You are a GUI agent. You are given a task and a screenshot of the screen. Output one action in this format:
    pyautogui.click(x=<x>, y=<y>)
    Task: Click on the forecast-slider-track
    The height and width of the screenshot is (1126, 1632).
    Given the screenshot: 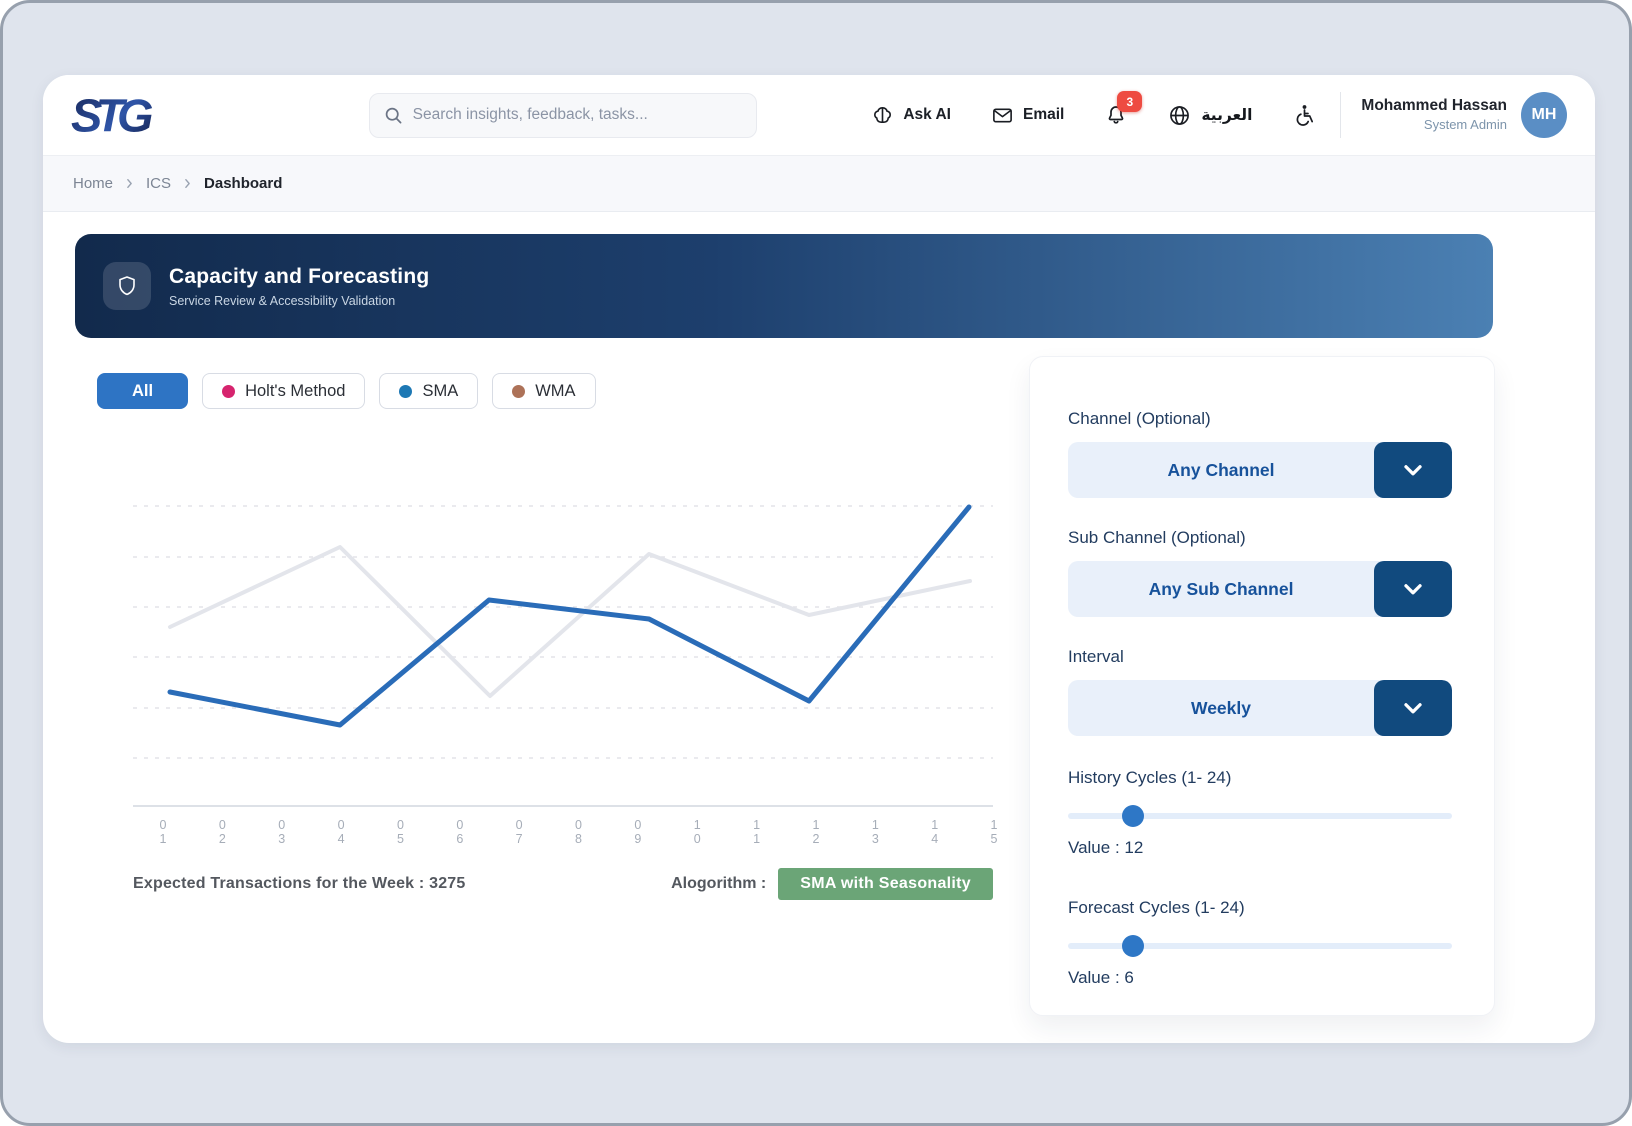 What is the action you would take?
    pyautogui.click(x=1260, y=946)
    